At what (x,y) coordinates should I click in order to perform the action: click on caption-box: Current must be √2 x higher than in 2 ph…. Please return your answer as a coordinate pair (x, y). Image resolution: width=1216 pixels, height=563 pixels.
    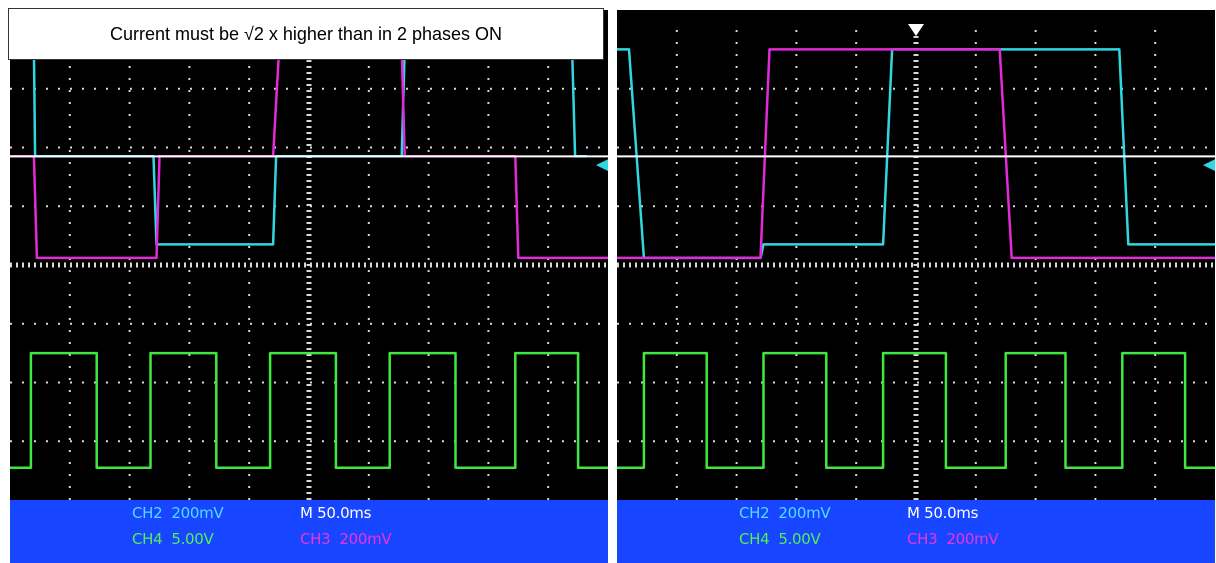
    Looking at the image, I should click on (306, 34).